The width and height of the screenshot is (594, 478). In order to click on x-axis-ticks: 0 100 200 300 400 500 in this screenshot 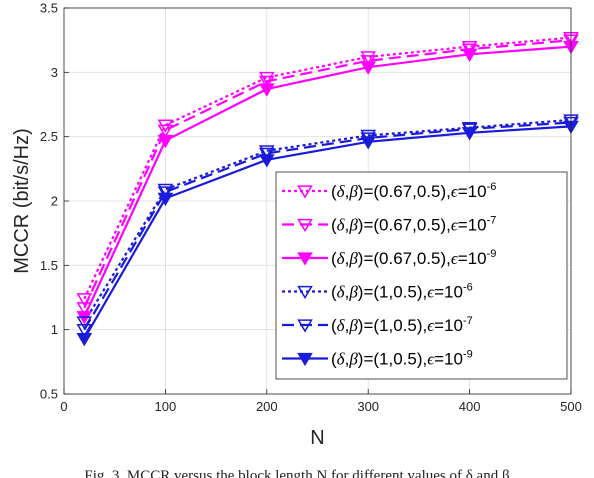, I will do `click(321, 401)`.